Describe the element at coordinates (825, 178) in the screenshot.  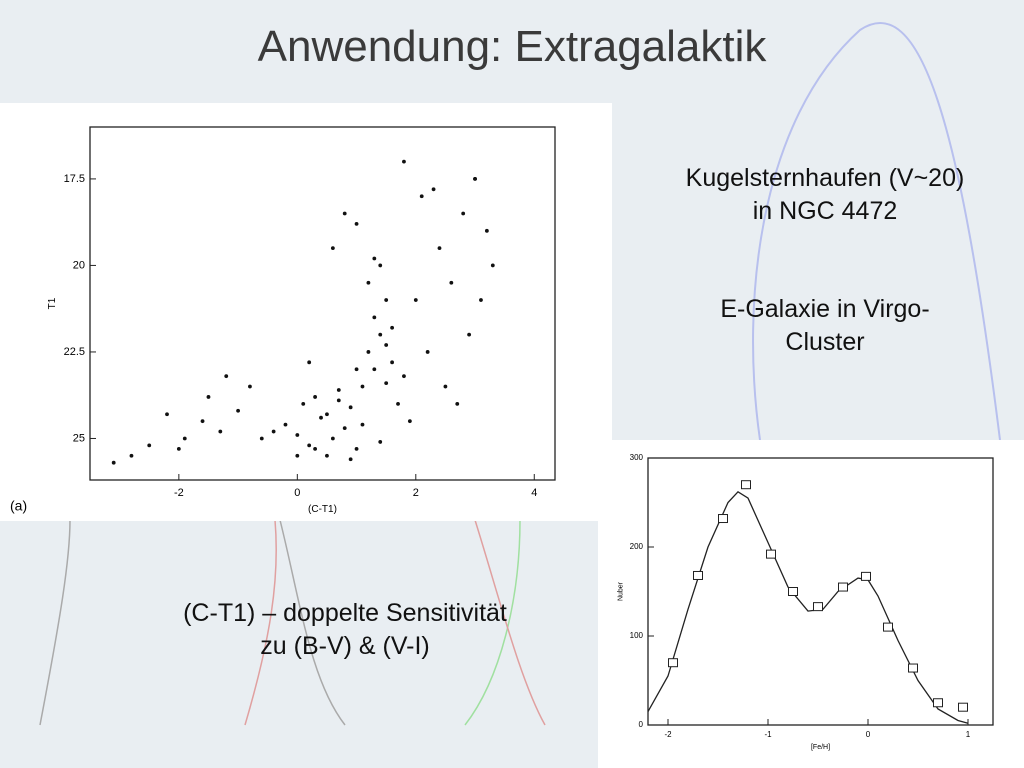
I see `text-line: Kugelsternhaufen (V~20)` at that location.